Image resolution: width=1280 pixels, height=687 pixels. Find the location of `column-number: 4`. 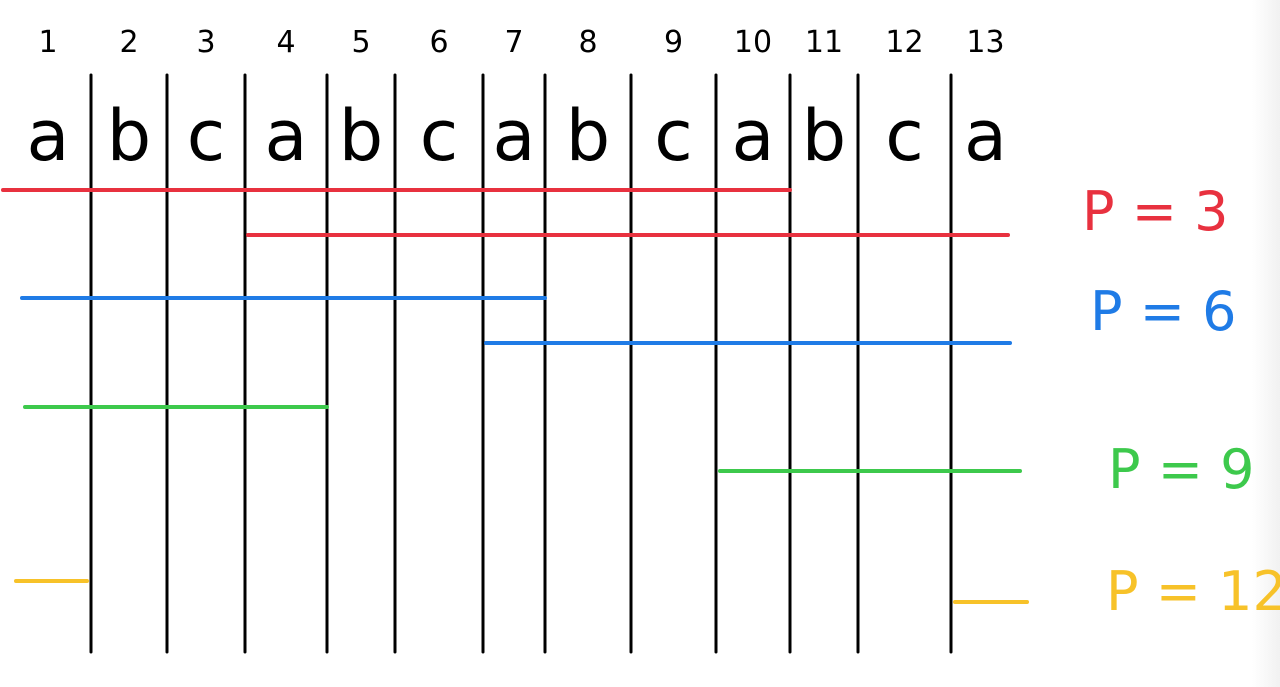

column-number: 4 is located at coordinates (285, 42).